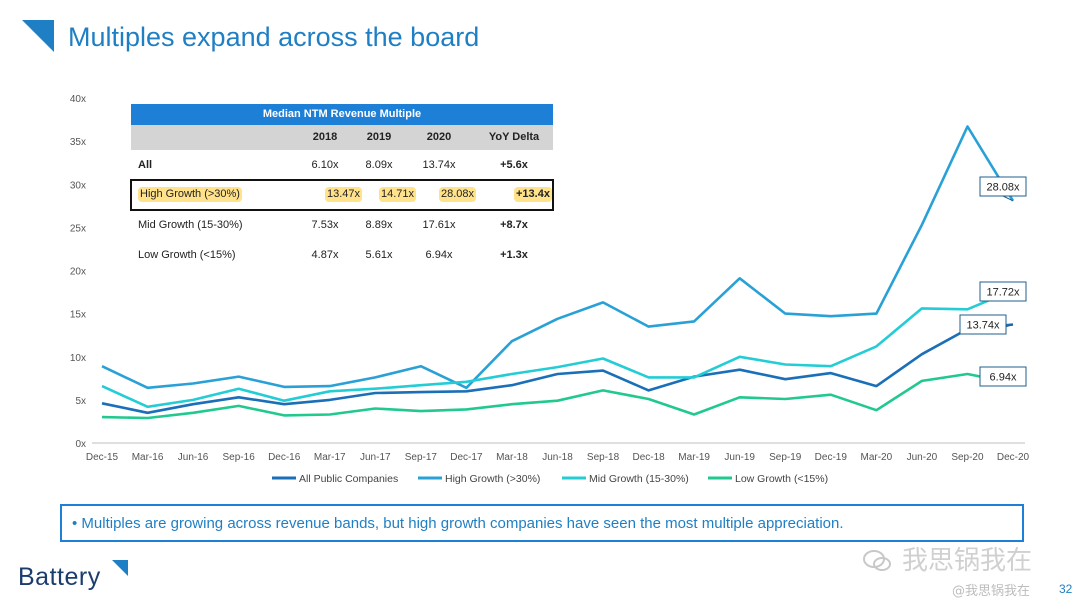 Image resolution: width=1080 pixels, height=616 pixels. I want to click on x-tick-label: Mar-16, so click(148, 457).